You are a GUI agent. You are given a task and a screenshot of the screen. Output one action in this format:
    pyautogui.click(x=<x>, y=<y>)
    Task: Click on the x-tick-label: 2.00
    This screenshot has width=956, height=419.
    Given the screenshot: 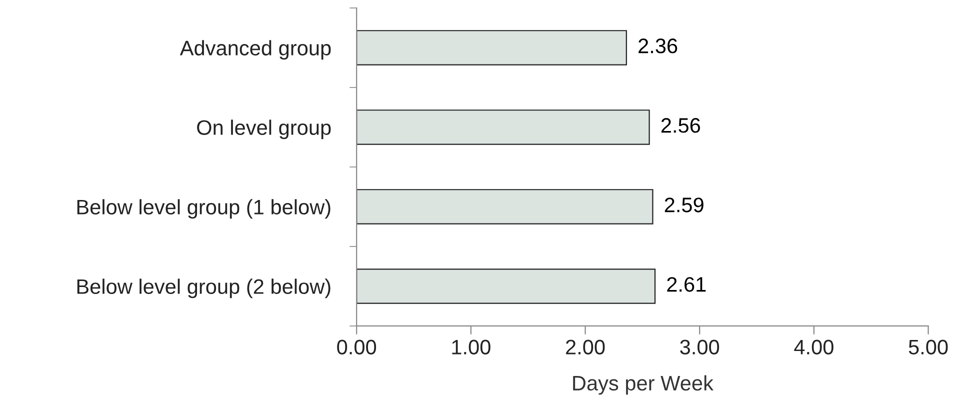 What is the action you would take?
    pyautogui.click(x=585, y=347)
    